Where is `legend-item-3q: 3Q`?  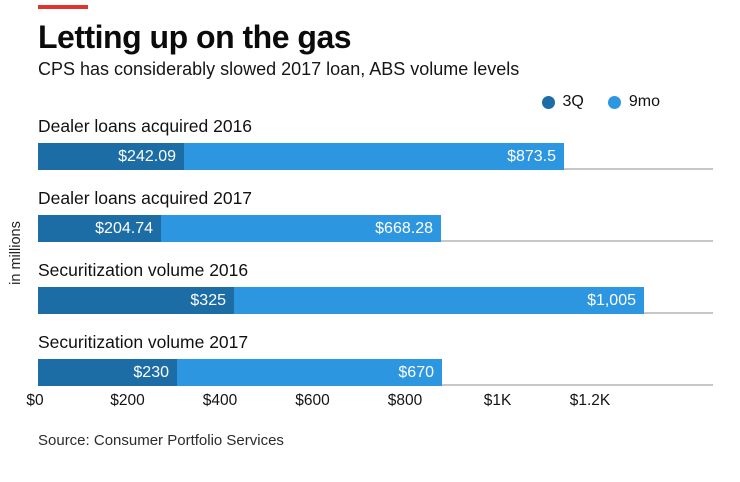 legend-item-3q: 3Q is located at coordinates (562, 102).